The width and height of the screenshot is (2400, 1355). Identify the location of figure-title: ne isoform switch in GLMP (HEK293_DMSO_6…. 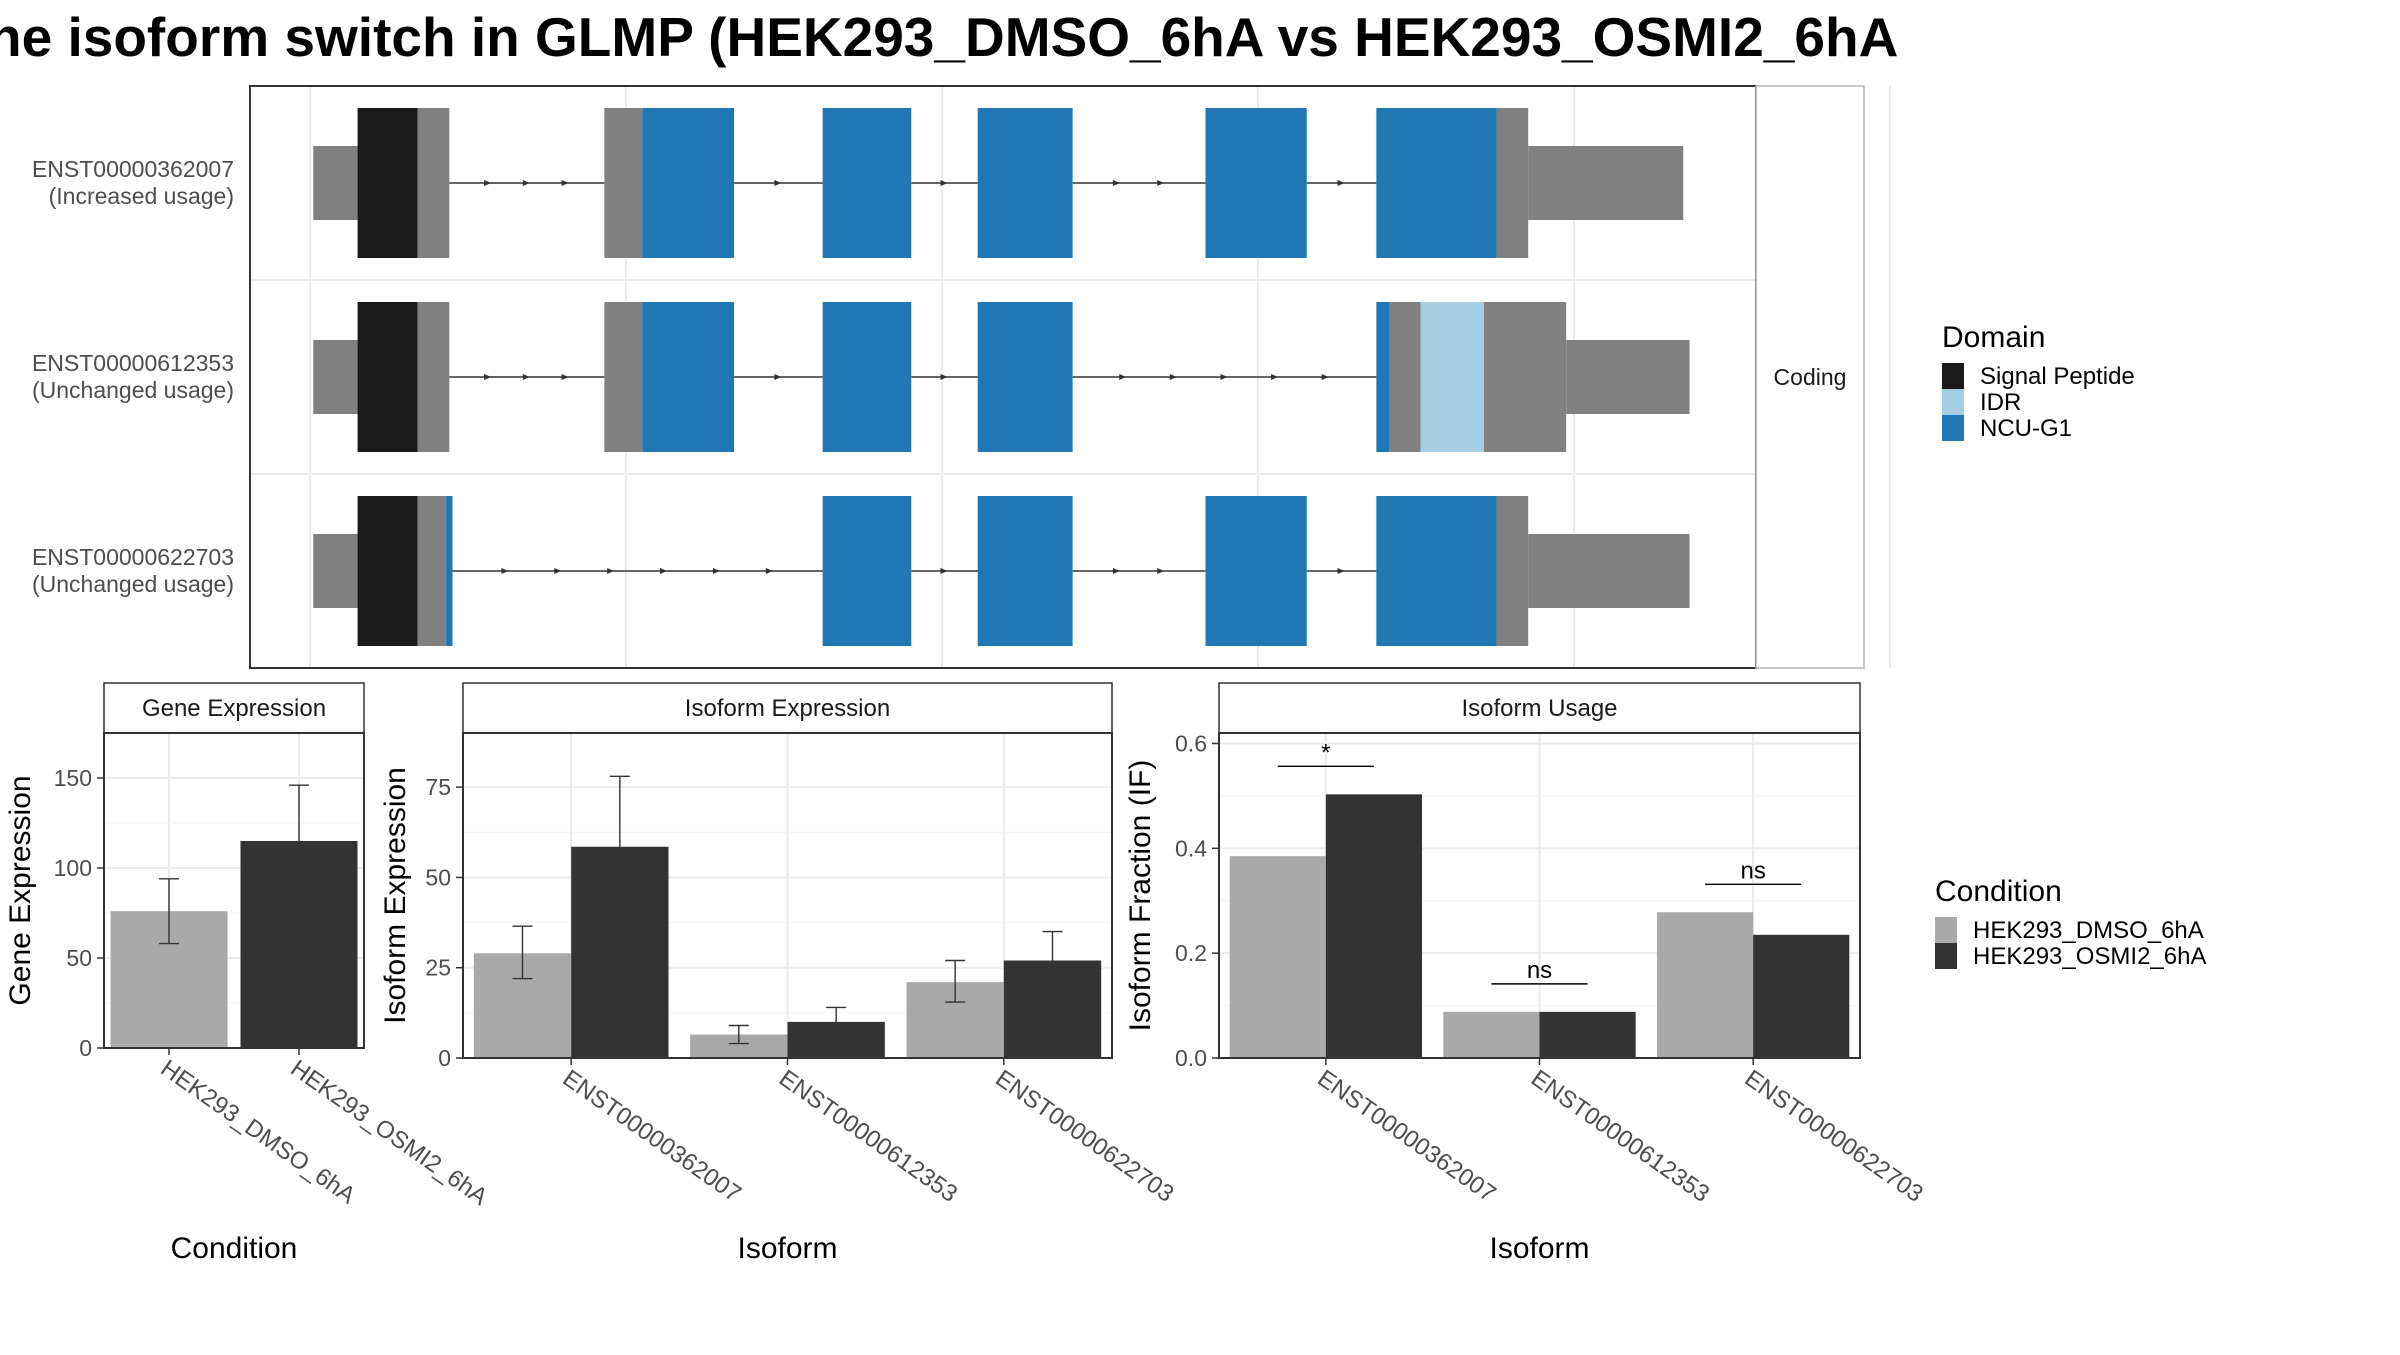
(949, 37).